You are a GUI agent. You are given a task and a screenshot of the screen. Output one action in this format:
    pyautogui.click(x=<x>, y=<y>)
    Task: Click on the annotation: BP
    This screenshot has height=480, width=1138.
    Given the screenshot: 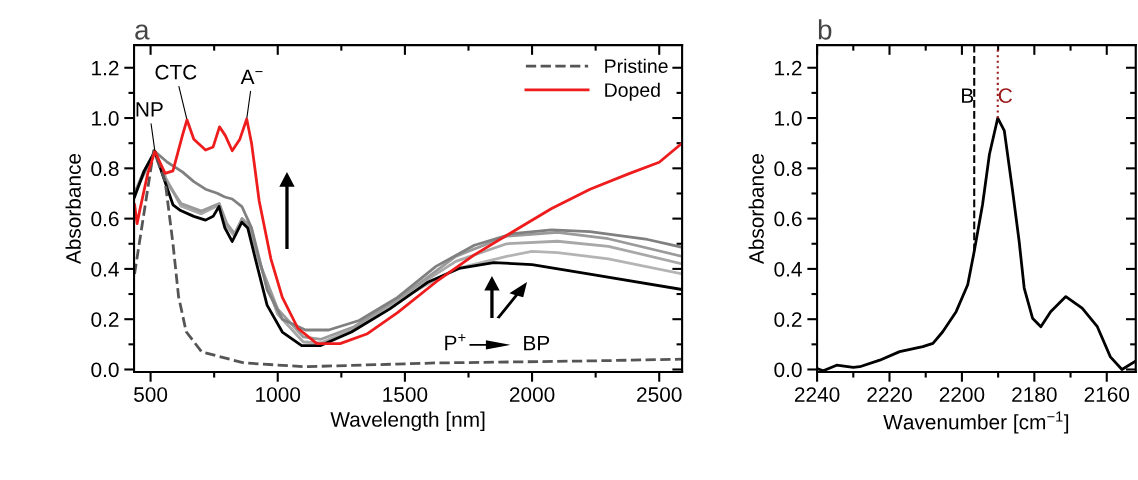 What is the action you would take?
    pyautogui.click(x=537, y=343)
    